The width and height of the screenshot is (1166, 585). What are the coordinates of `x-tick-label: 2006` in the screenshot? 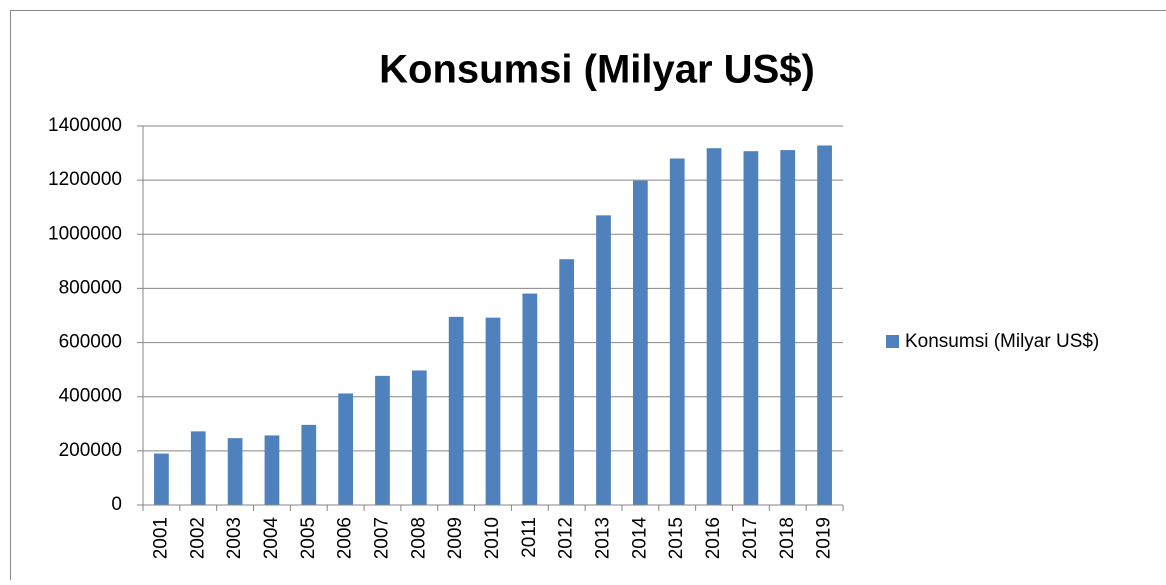 It's located at (345, 538).